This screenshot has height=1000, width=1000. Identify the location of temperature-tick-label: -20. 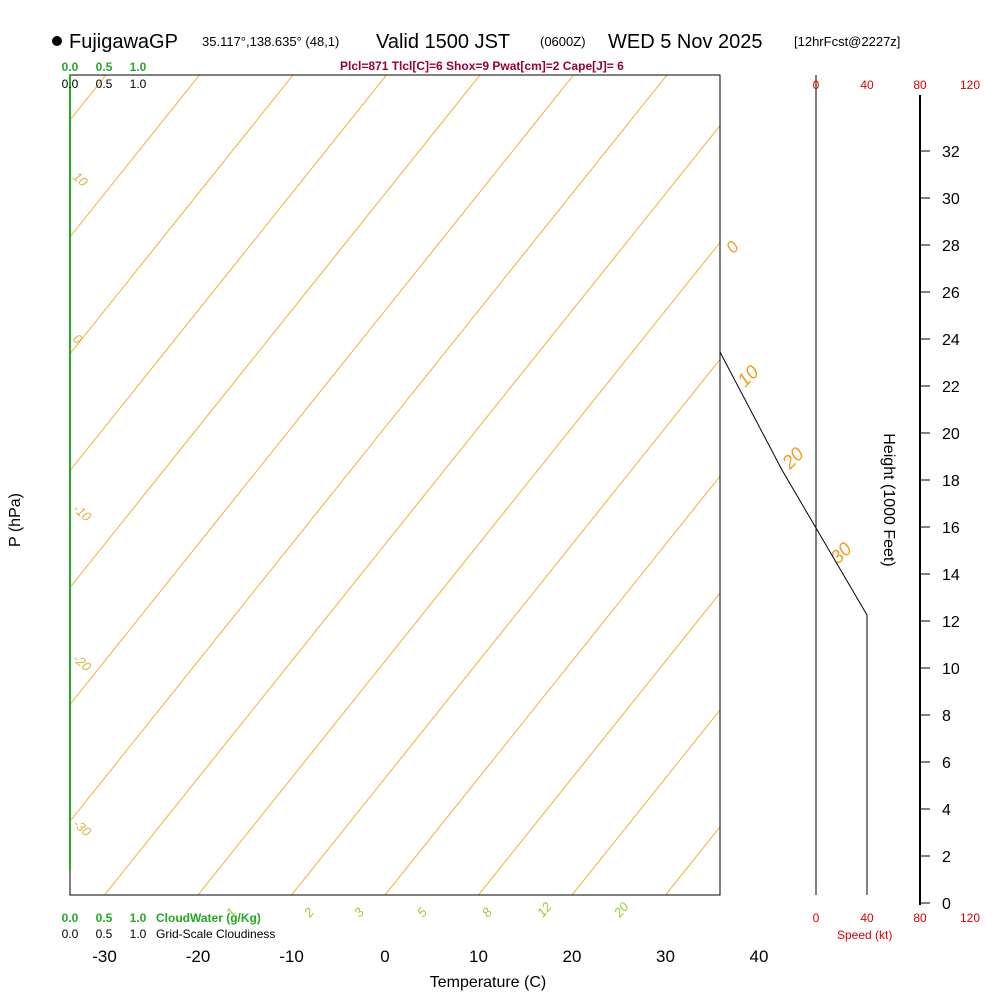
(198, 956).